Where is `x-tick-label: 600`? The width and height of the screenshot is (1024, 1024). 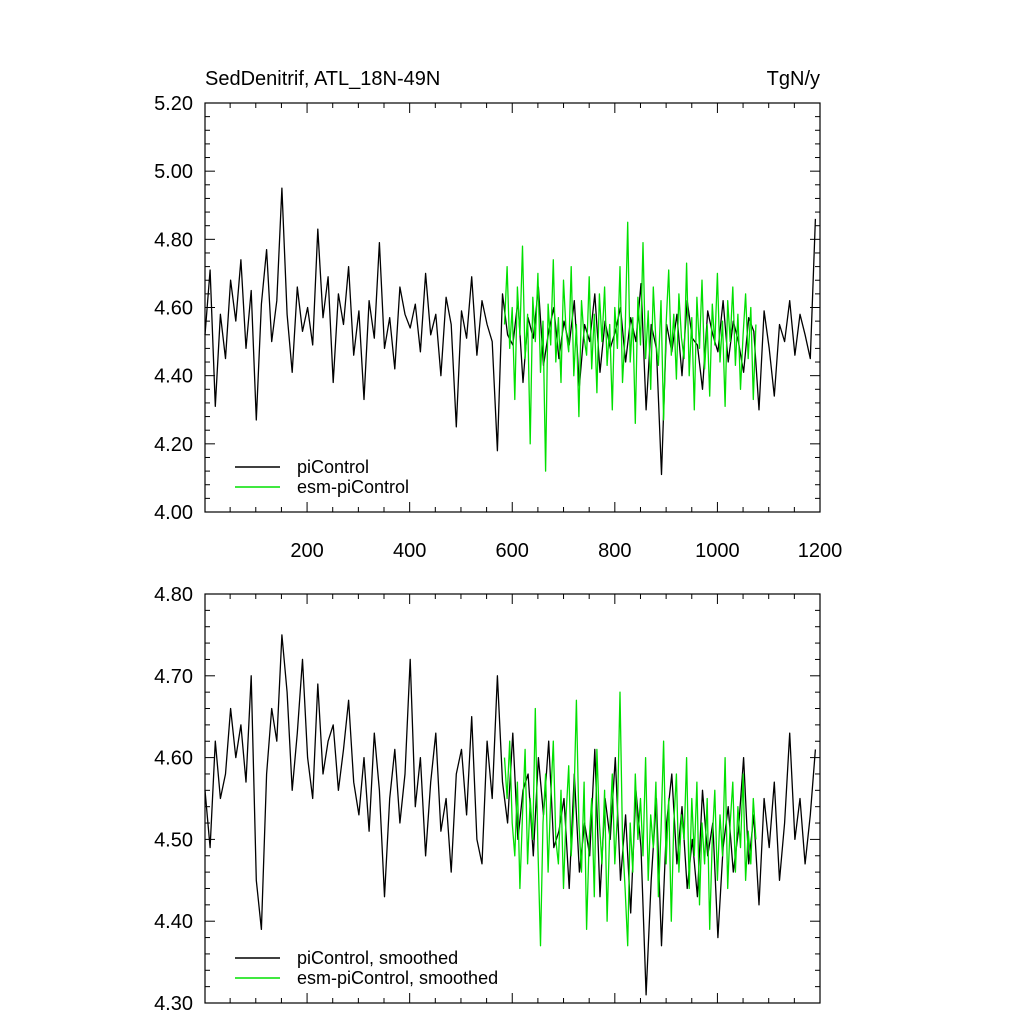
x-tick-label: 600 is located at coordinates (512, 551).